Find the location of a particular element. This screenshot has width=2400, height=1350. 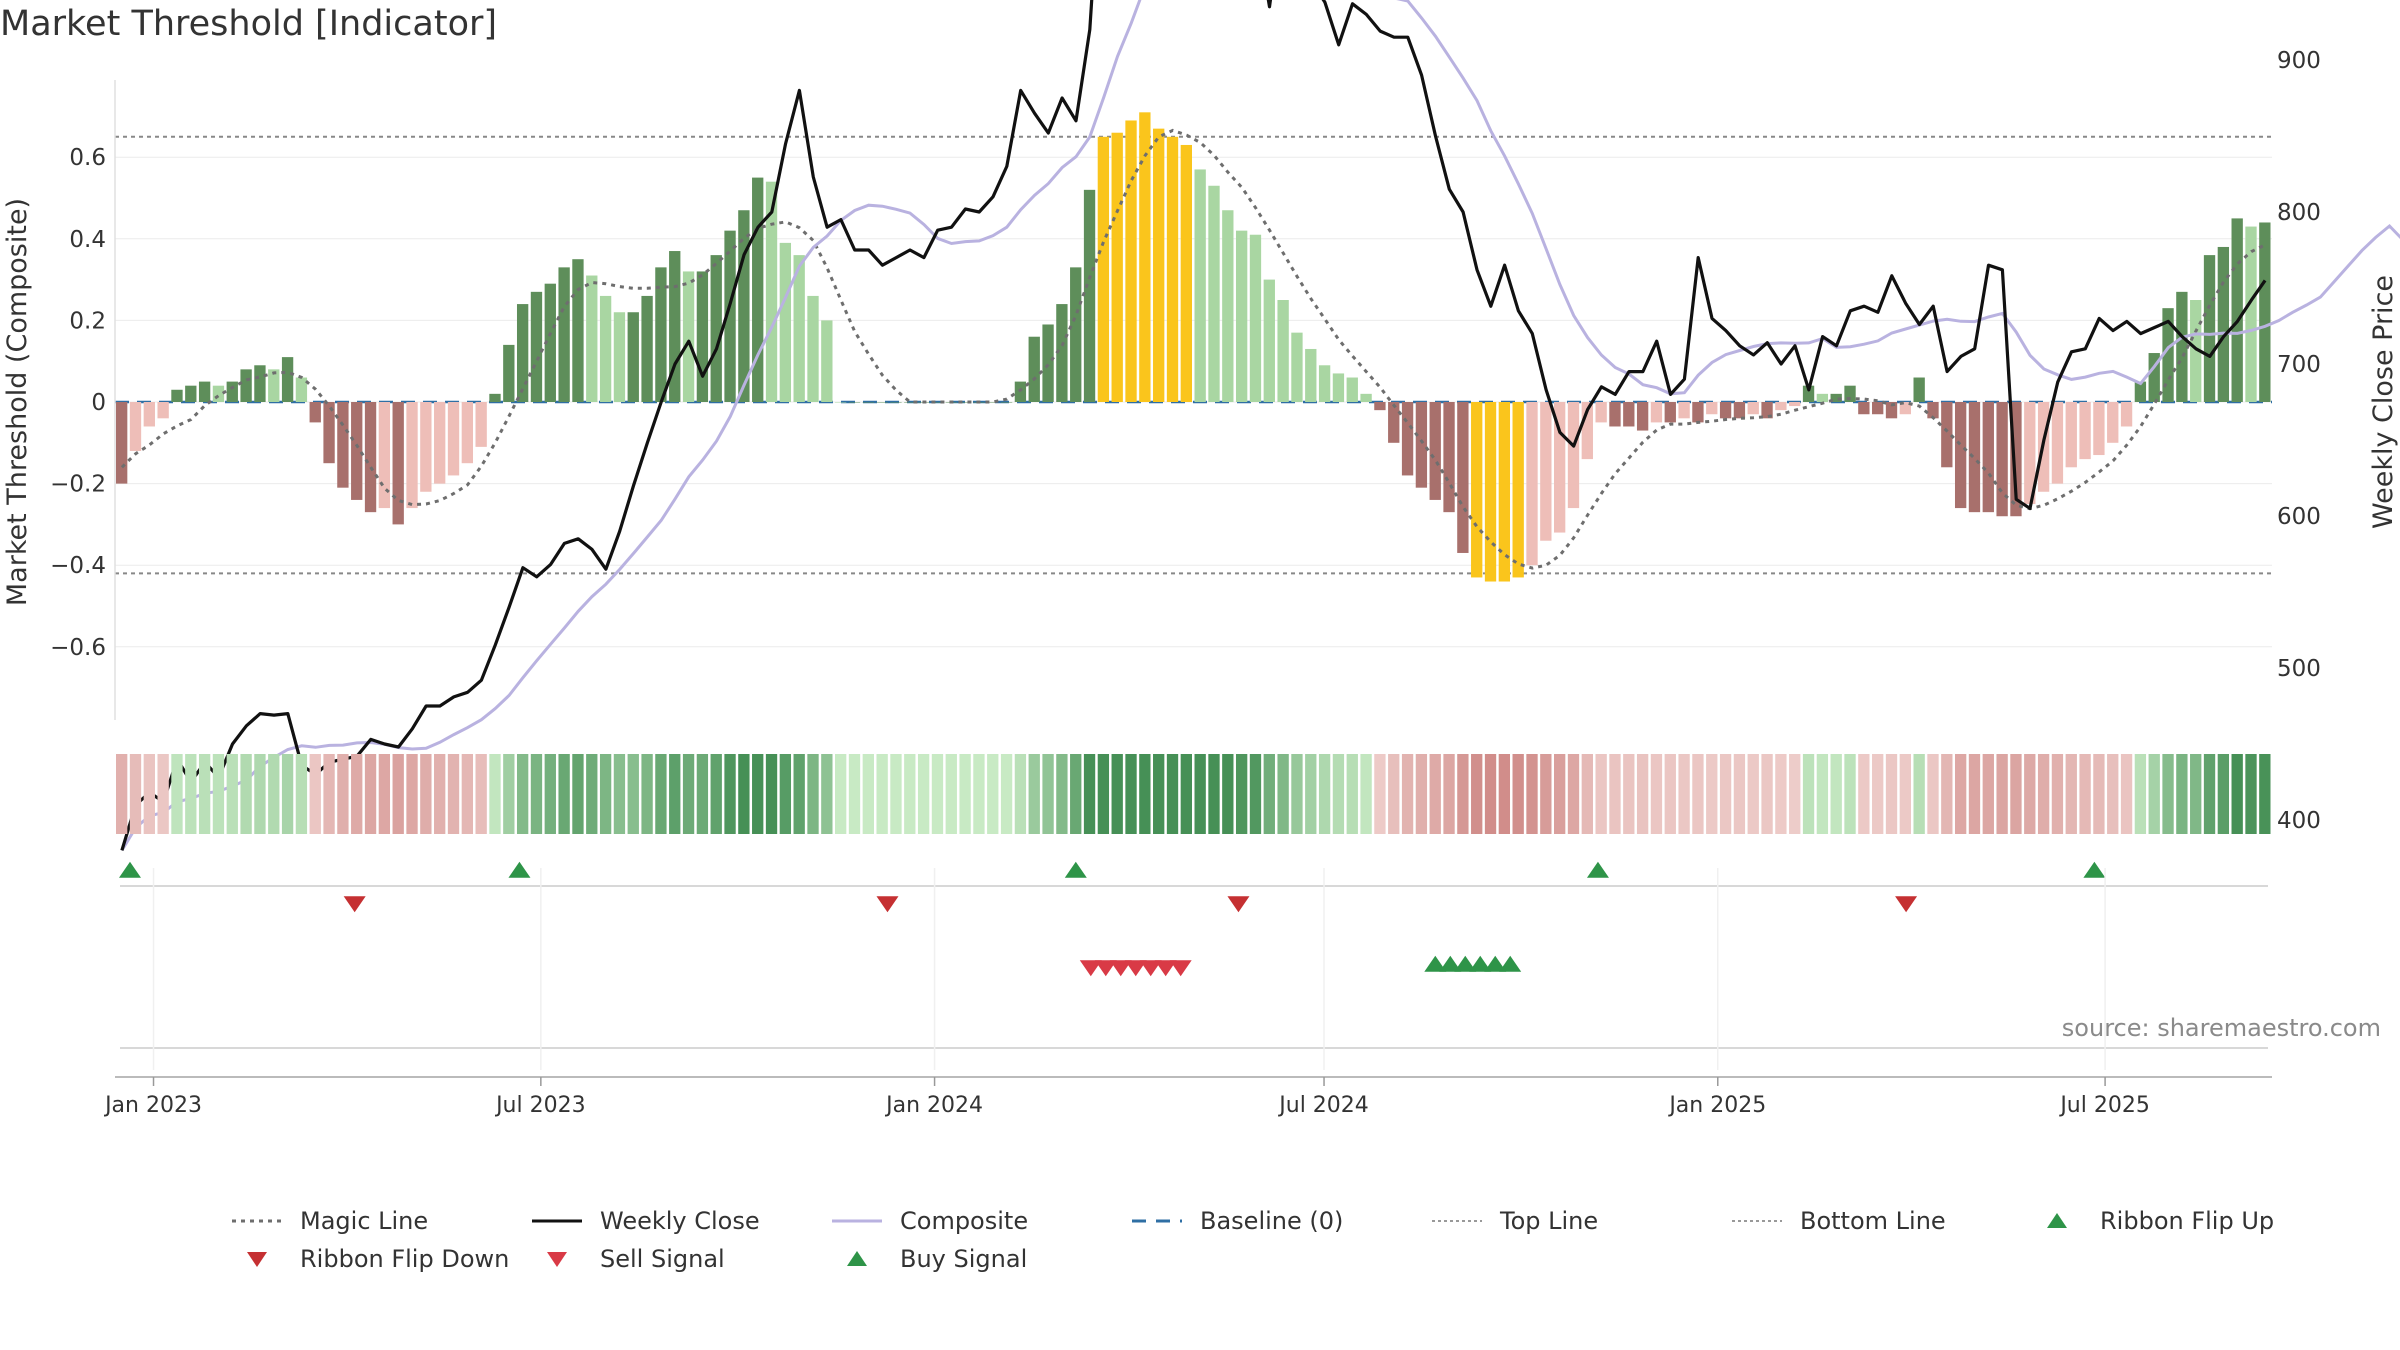

legend-label: Baseline (0) is located at coordinates (1272, 1221).